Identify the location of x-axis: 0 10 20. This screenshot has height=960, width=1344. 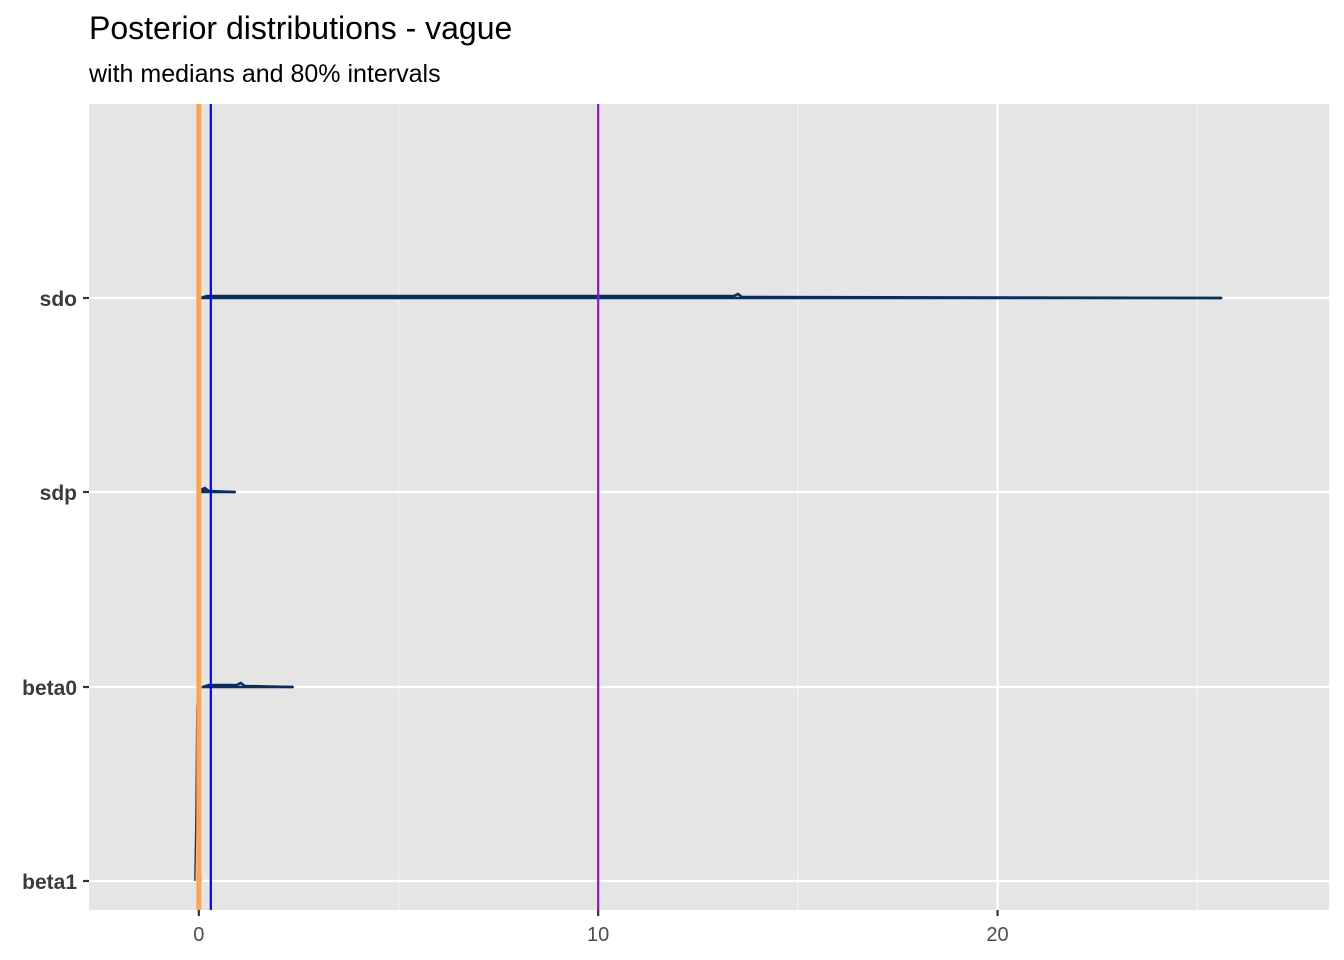
(601, 928).